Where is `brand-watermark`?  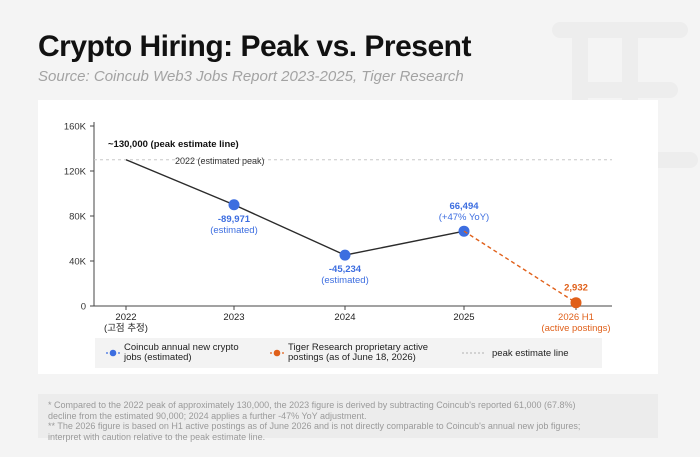
brand-watermark is located at coordinates (620, 100).